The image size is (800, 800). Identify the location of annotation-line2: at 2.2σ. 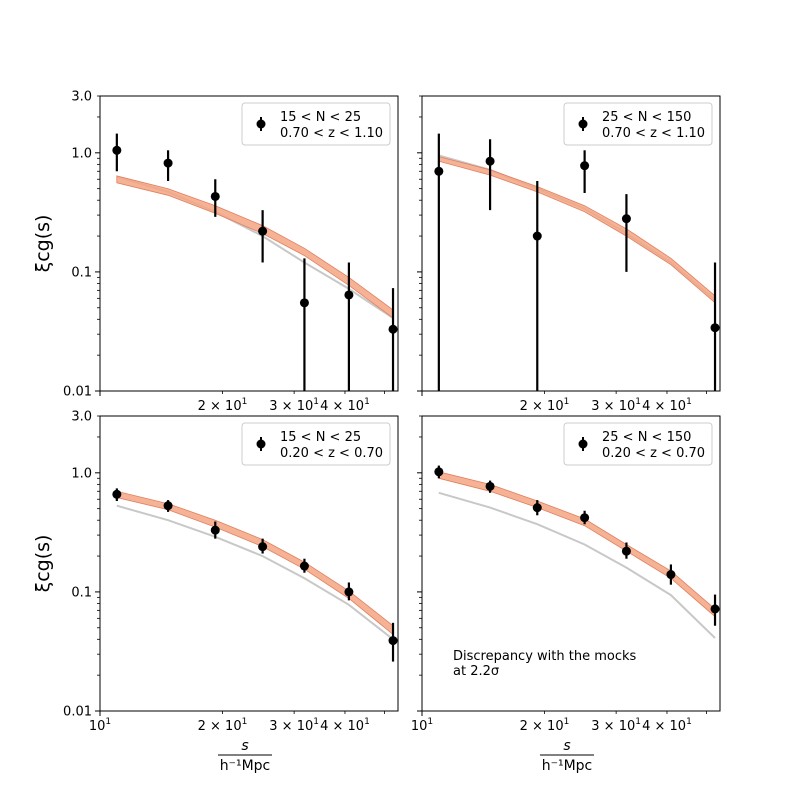
(476, 671).